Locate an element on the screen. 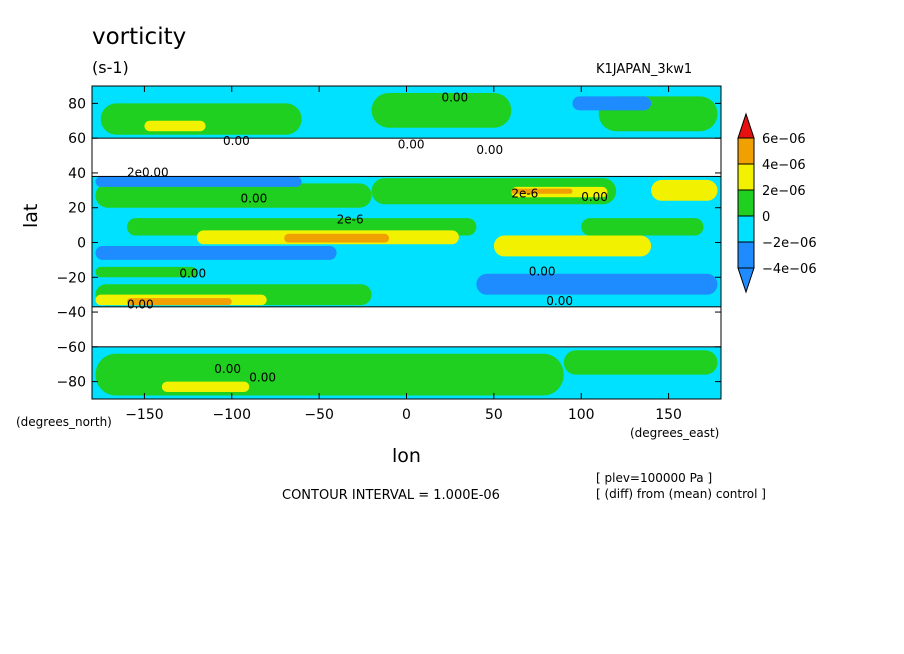  x-tick-label-1: −100 is located at coordinates (232, 415).